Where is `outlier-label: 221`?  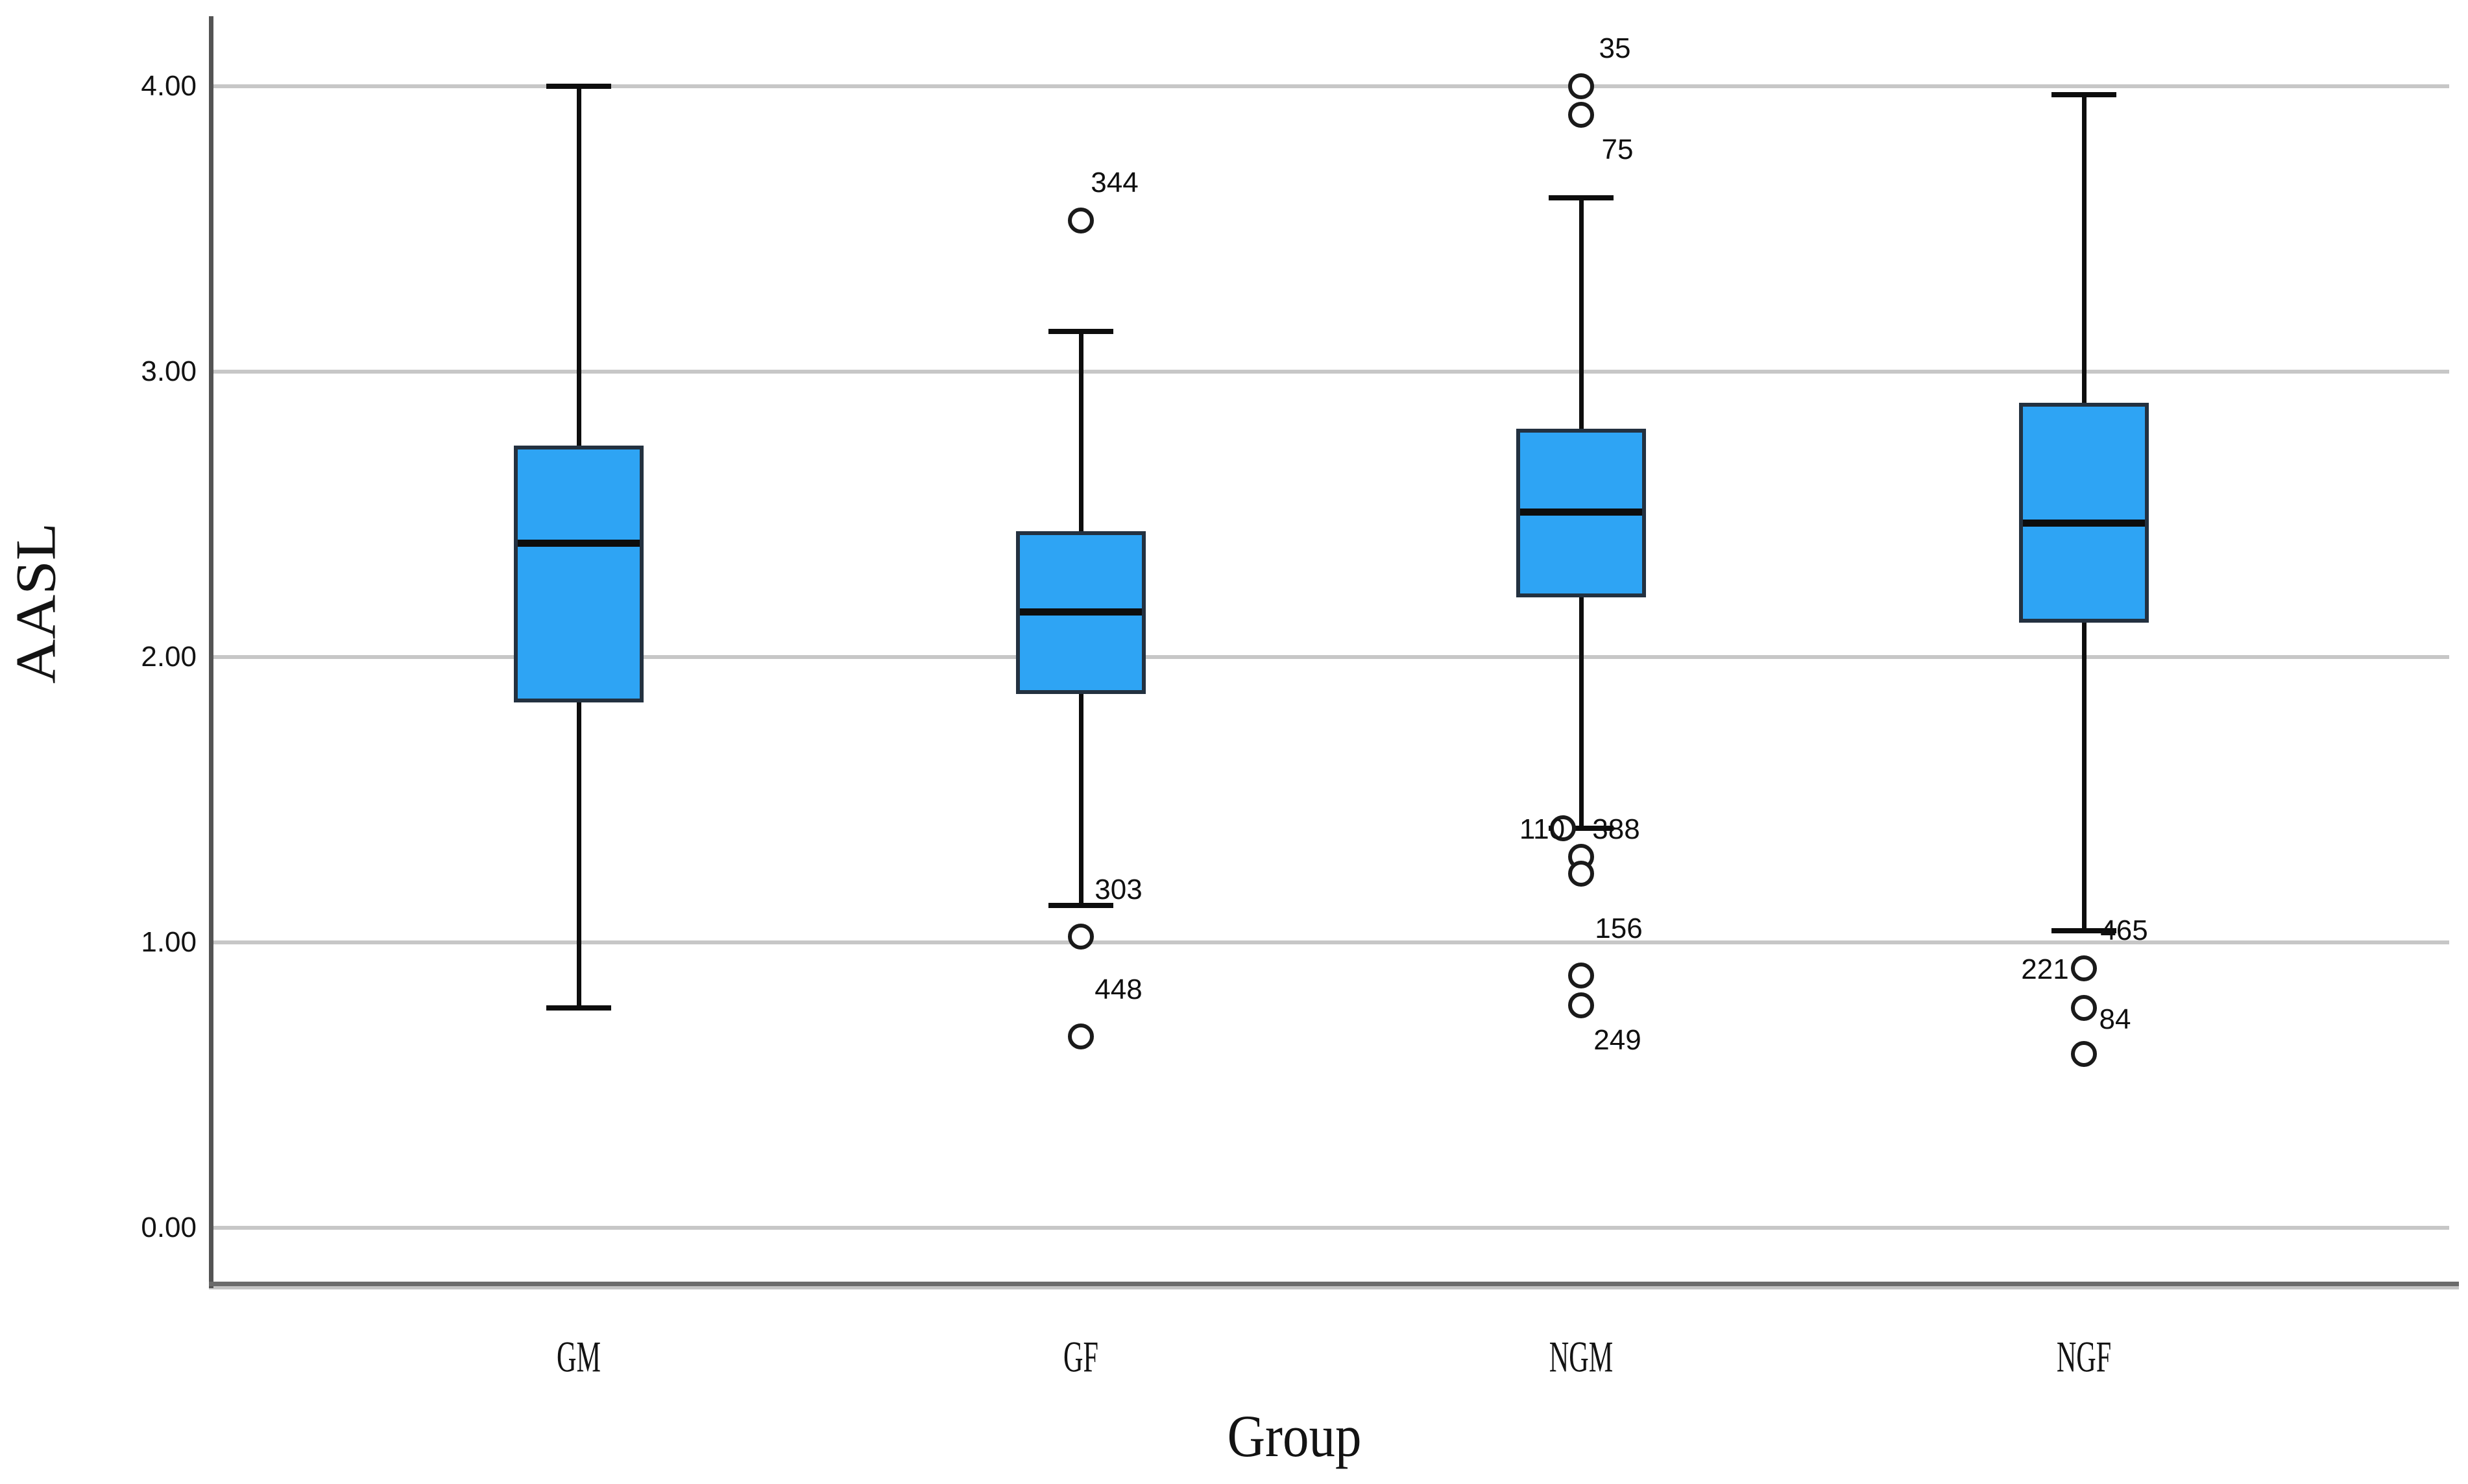 outlier-label: 221 is located at coordinates (2045, 969).